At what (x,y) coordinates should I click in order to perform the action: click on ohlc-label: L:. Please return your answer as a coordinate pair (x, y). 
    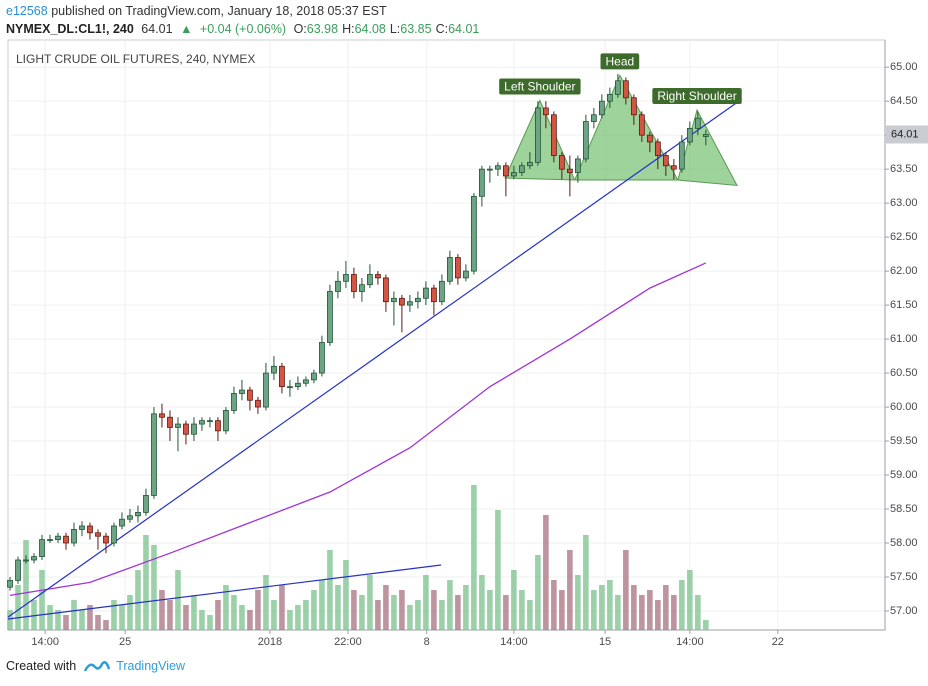
    Looking at the image, I should click on (395, 29).